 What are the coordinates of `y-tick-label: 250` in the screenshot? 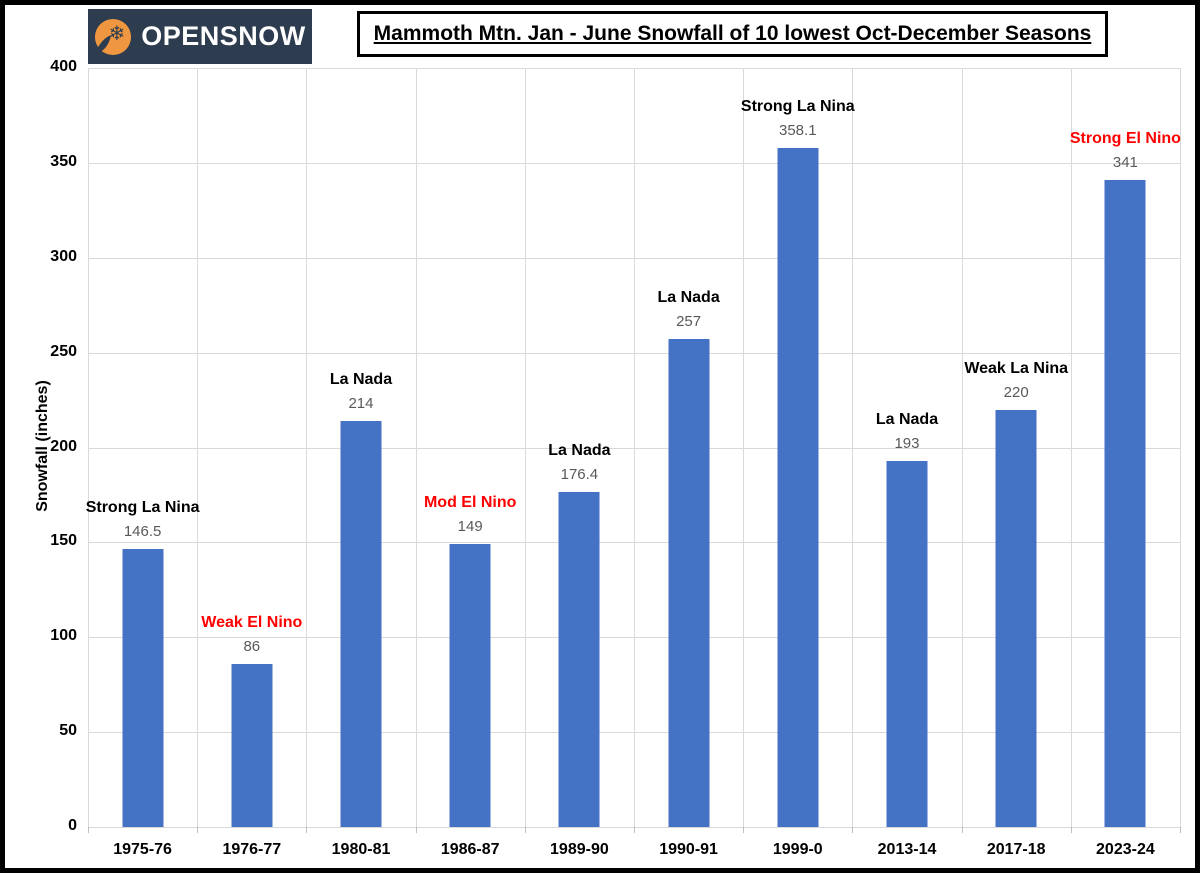 It's located at (63, 351).